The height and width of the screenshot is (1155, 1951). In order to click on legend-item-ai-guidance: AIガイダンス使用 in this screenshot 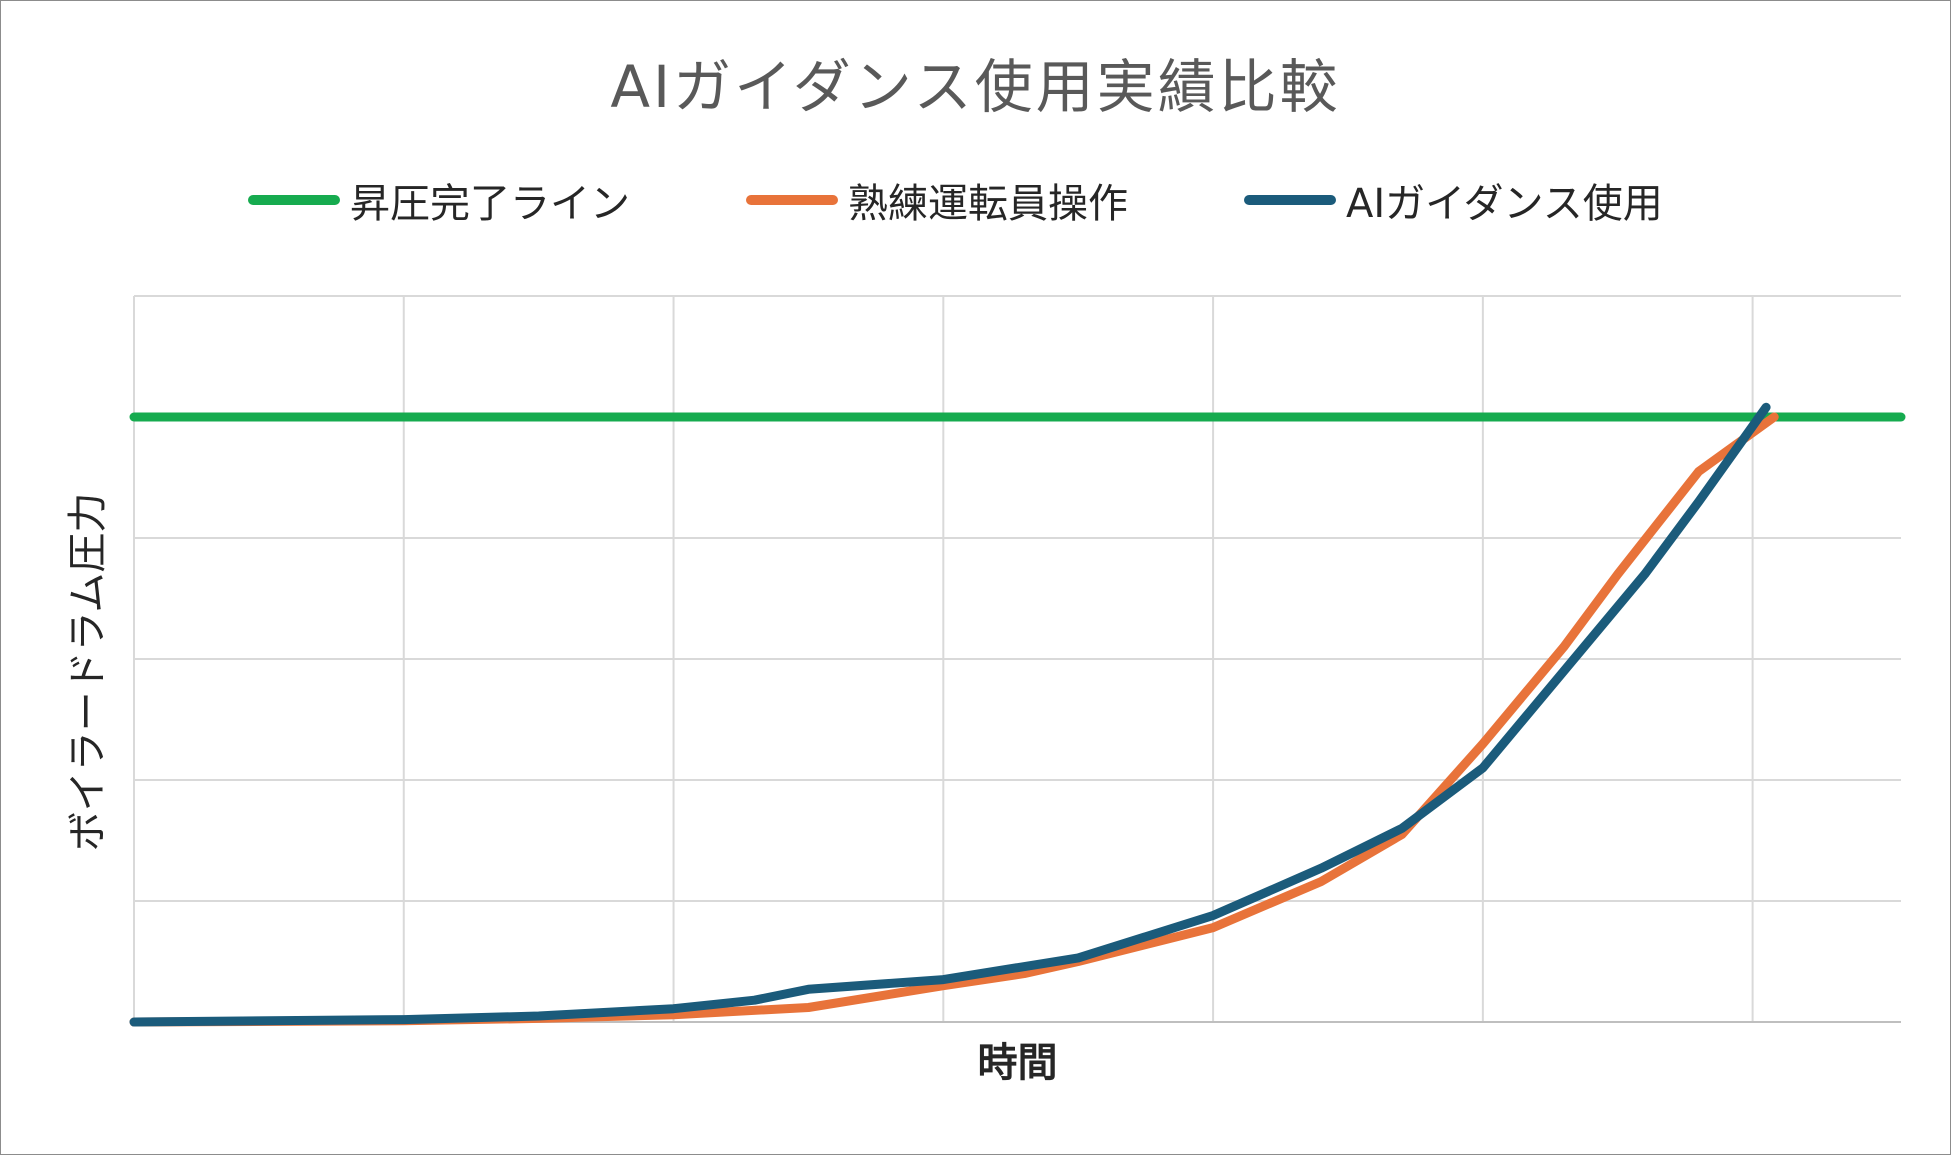, I will do `click(1453, 200)`.